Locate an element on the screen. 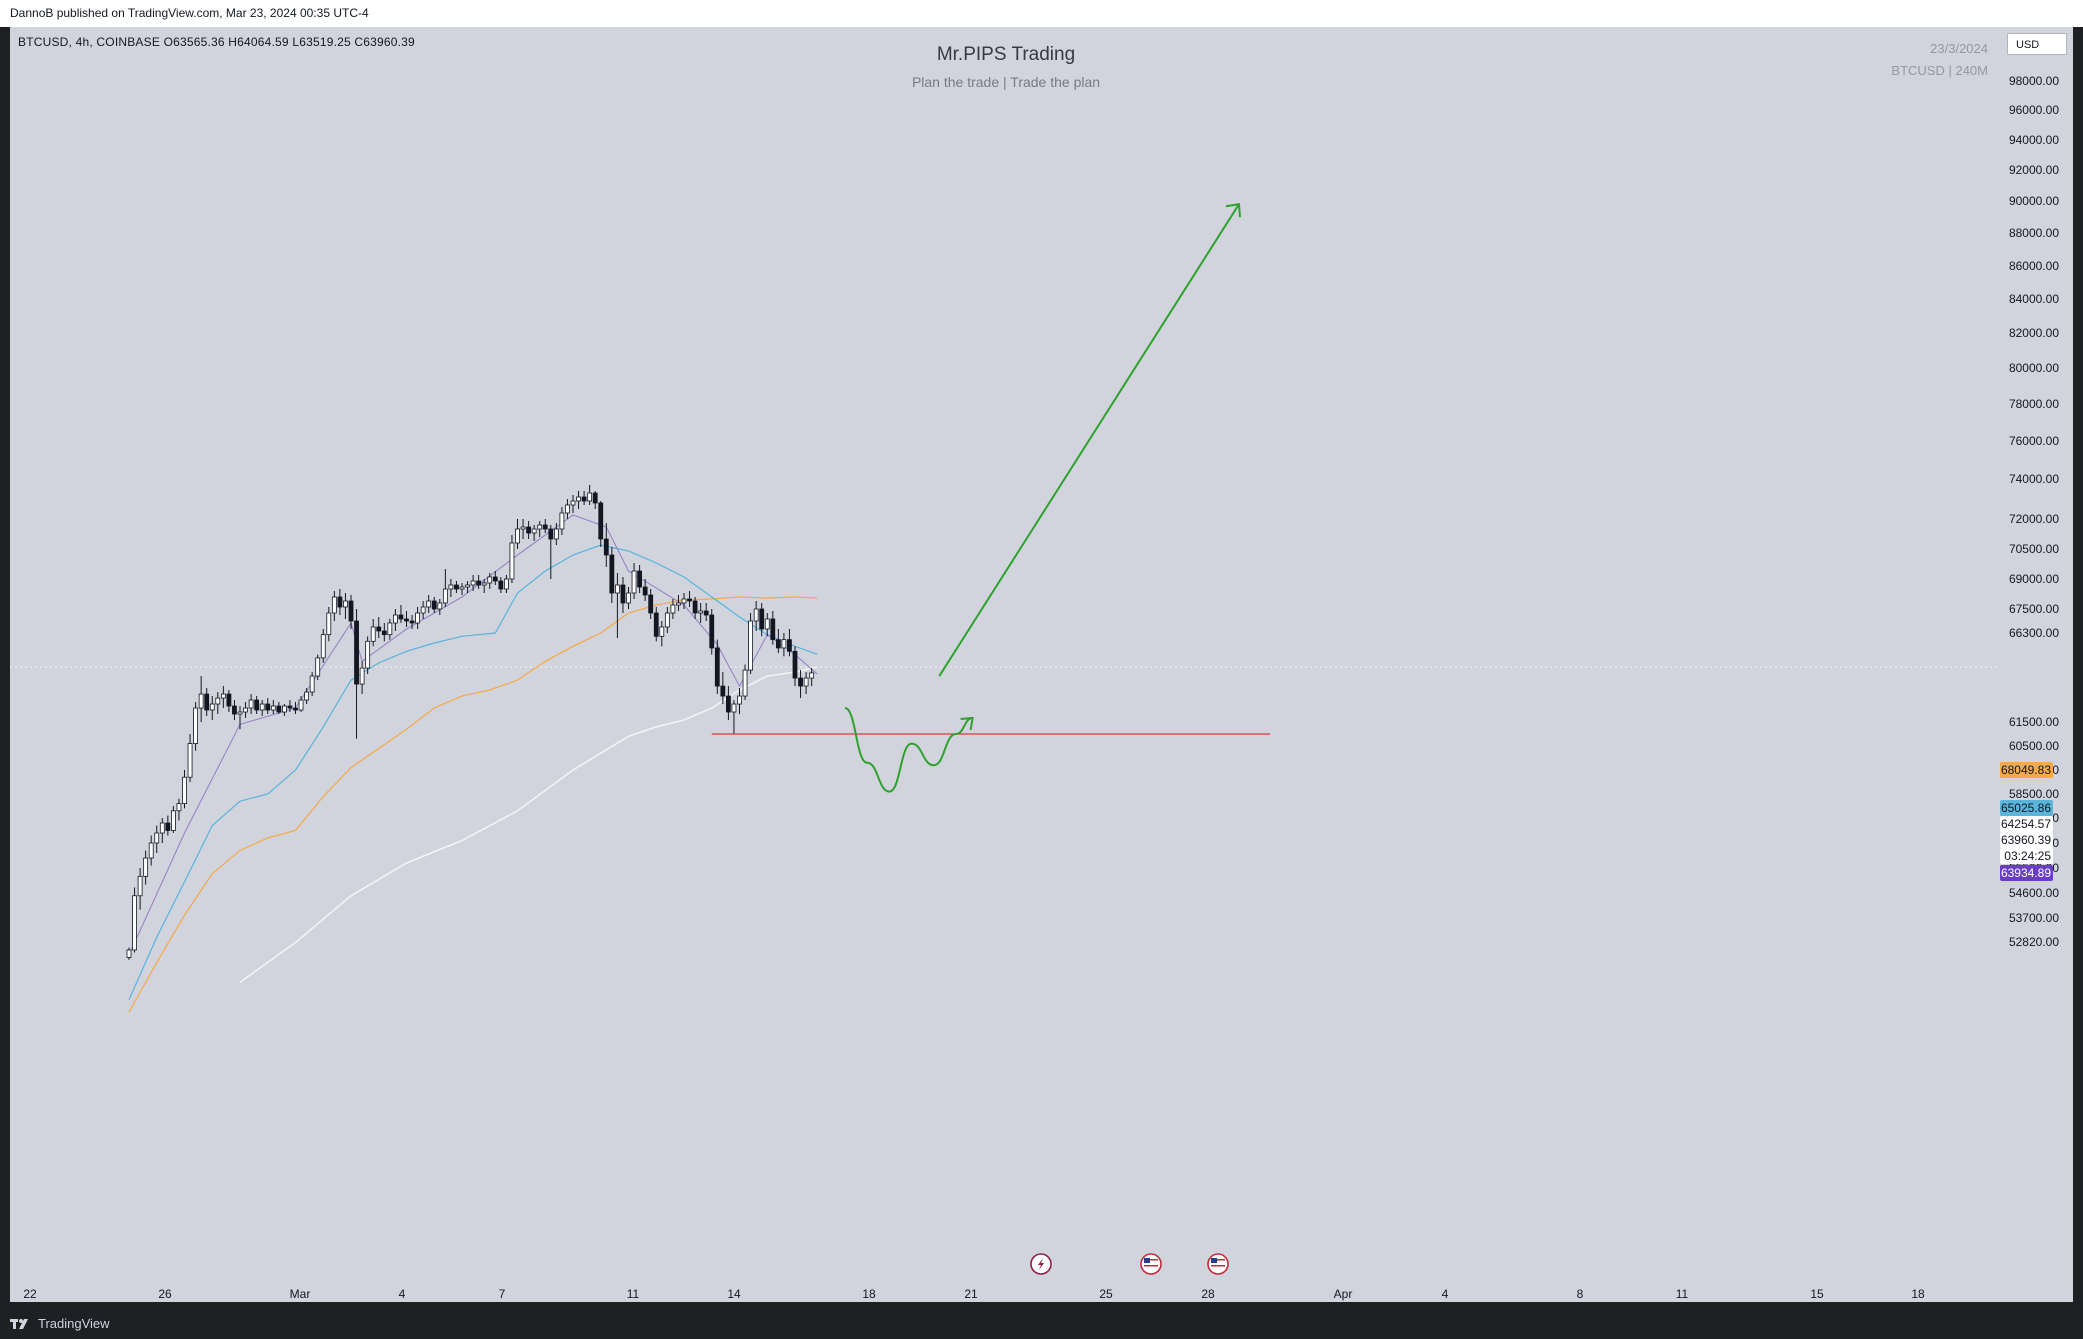 The width and height of the screenshot is (2083, 1339). ma-slow-line is located at coordinates (473, 804).